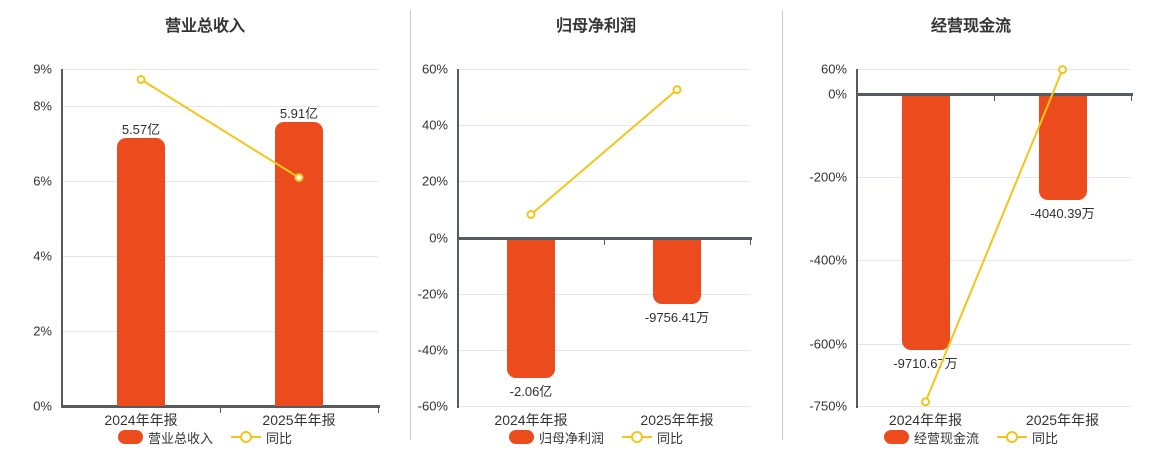 Image resolution: width=1160 pixels, height=450 pixels. Describe the element at coordinates (434, 181) in the screenshot. I see `y-axis-tick-label: 20%` at that location.